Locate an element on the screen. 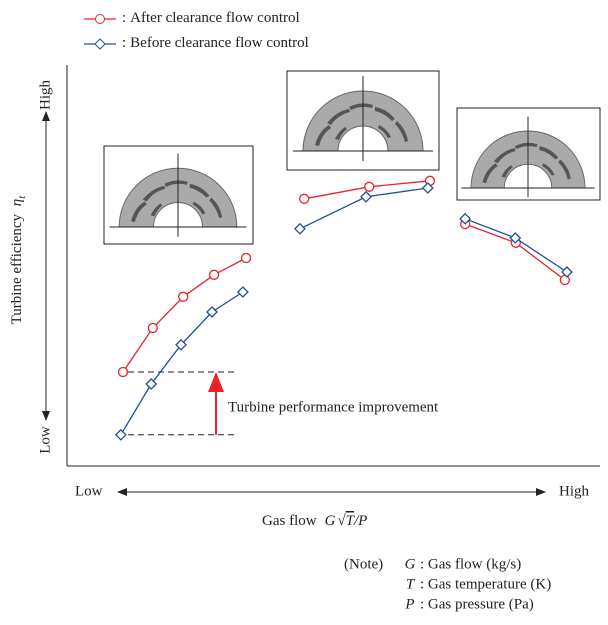 This screenshot has width=608, height=625. legend-entry: : After clearance flow control is located at coordinates (211, 18).